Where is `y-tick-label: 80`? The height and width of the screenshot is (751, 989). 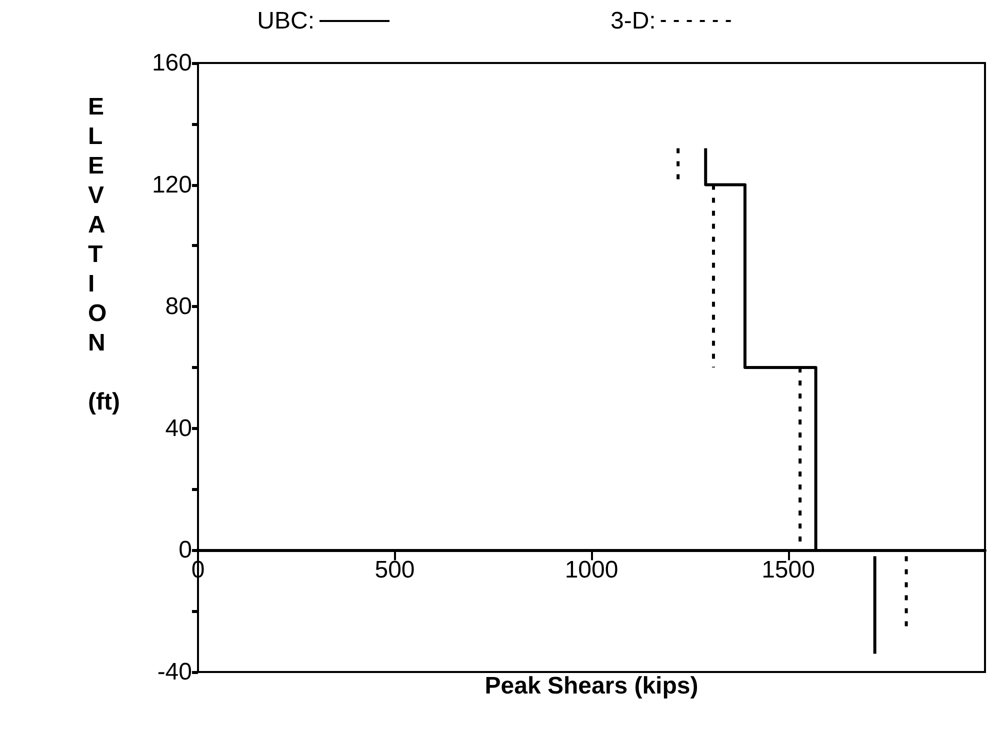 y-tick-label: 80 is located at coordinates (178, 306).